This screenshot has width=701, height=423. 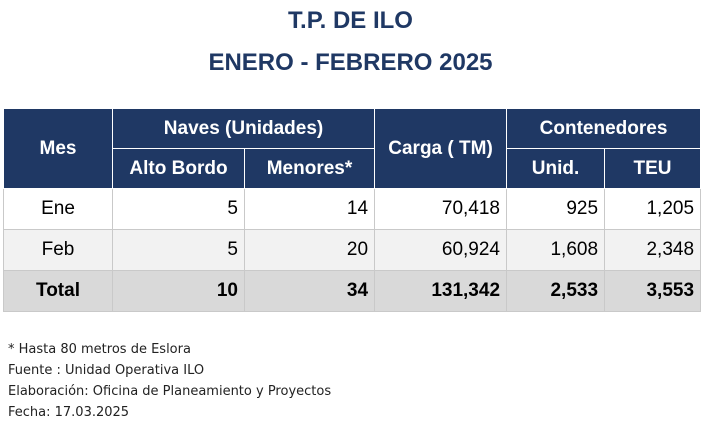 I want to click on header-menores: Menores*, so click(x=309, y=168).